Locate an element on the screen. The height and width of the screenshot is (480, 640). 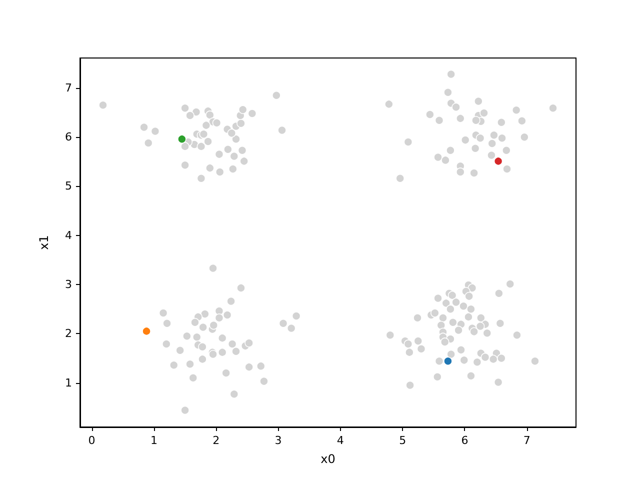
x-tick-label: 0 is located at coordinates (92, 440).